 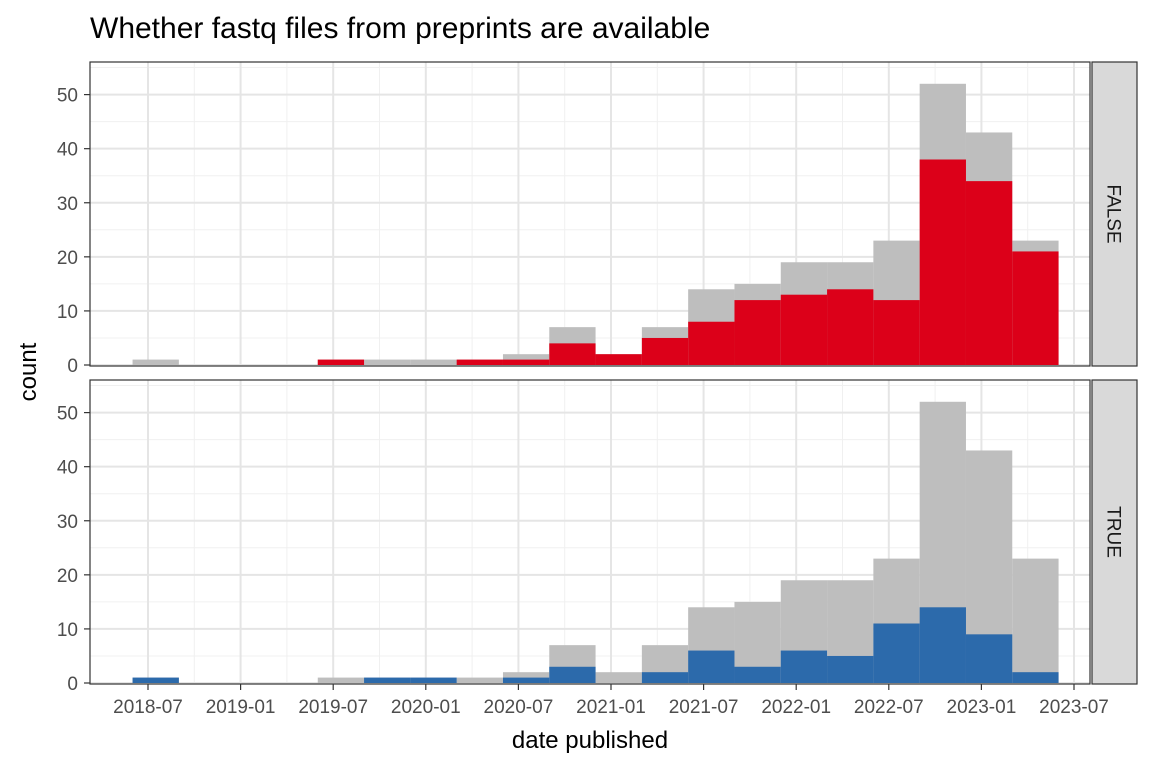 I want to click on x-tick-label: 2019-01, so click(x=241, y=707).